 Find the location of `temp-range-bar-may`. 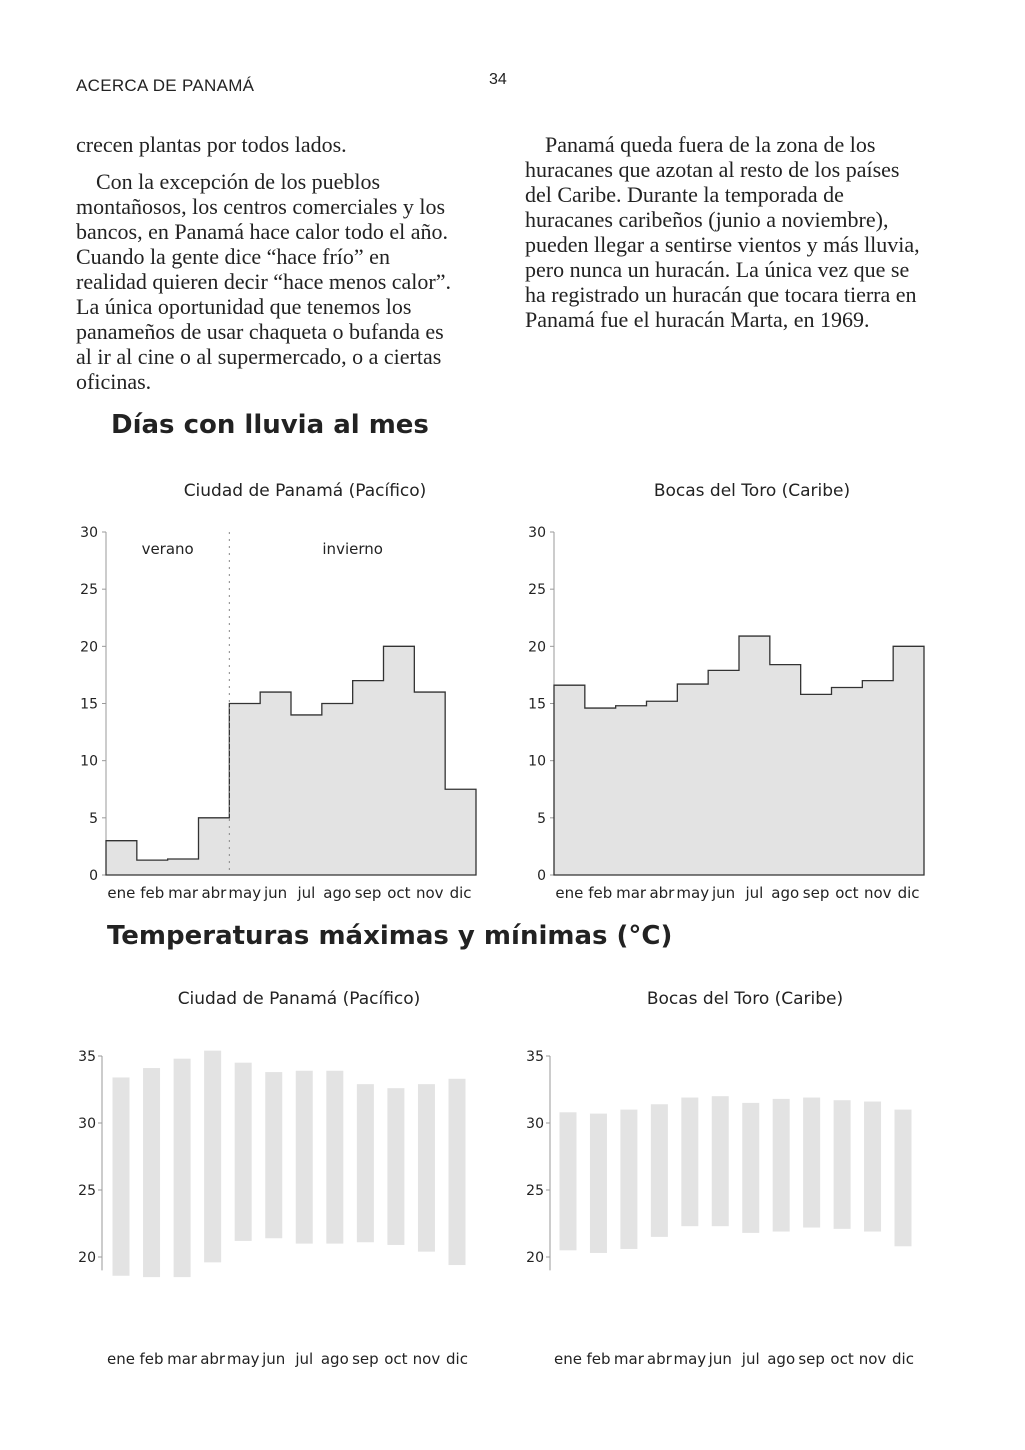

temp-range-bar-may is located at coordinates (243, 1151).